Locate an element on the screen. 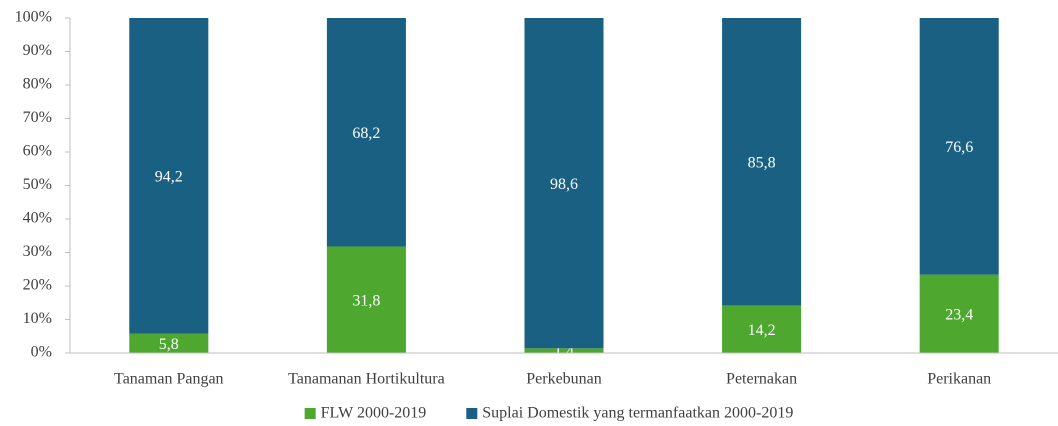 Image resolution: width=1058 pixels, height=426 pixels. y-tick-label: 70% is located at coordinates (37, 117).